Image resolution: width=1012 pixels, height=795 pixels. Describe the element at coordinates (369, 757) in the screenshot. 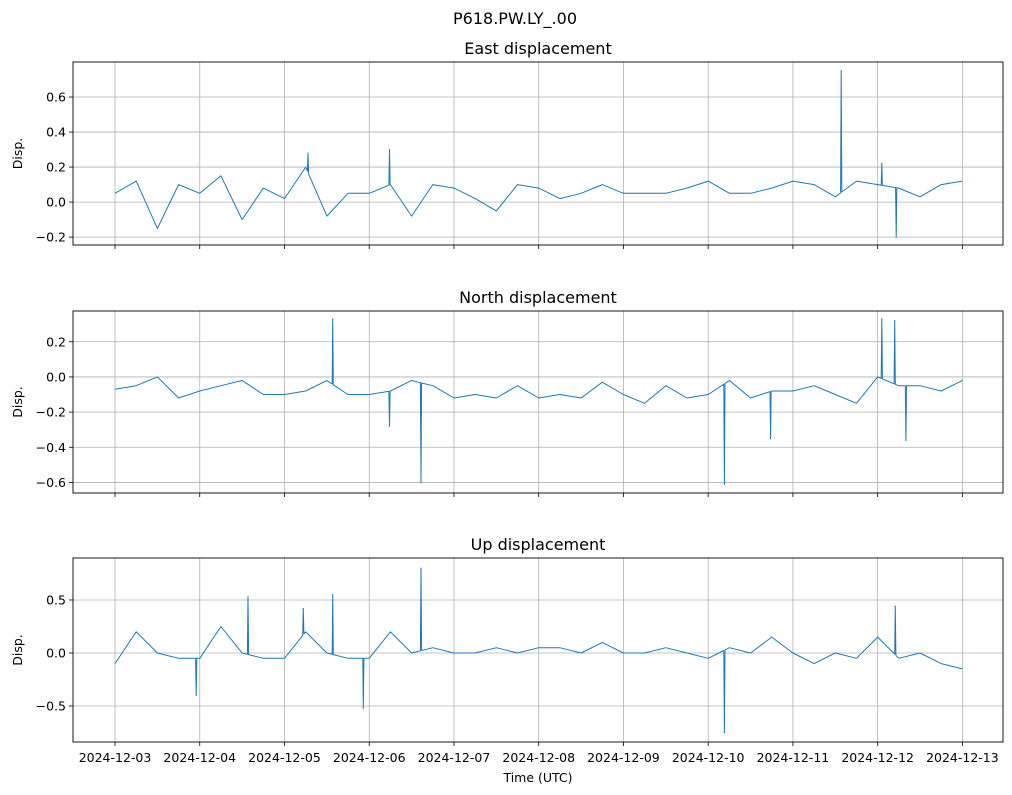

I see `x-tick-label: 2024-12-06` at that location.